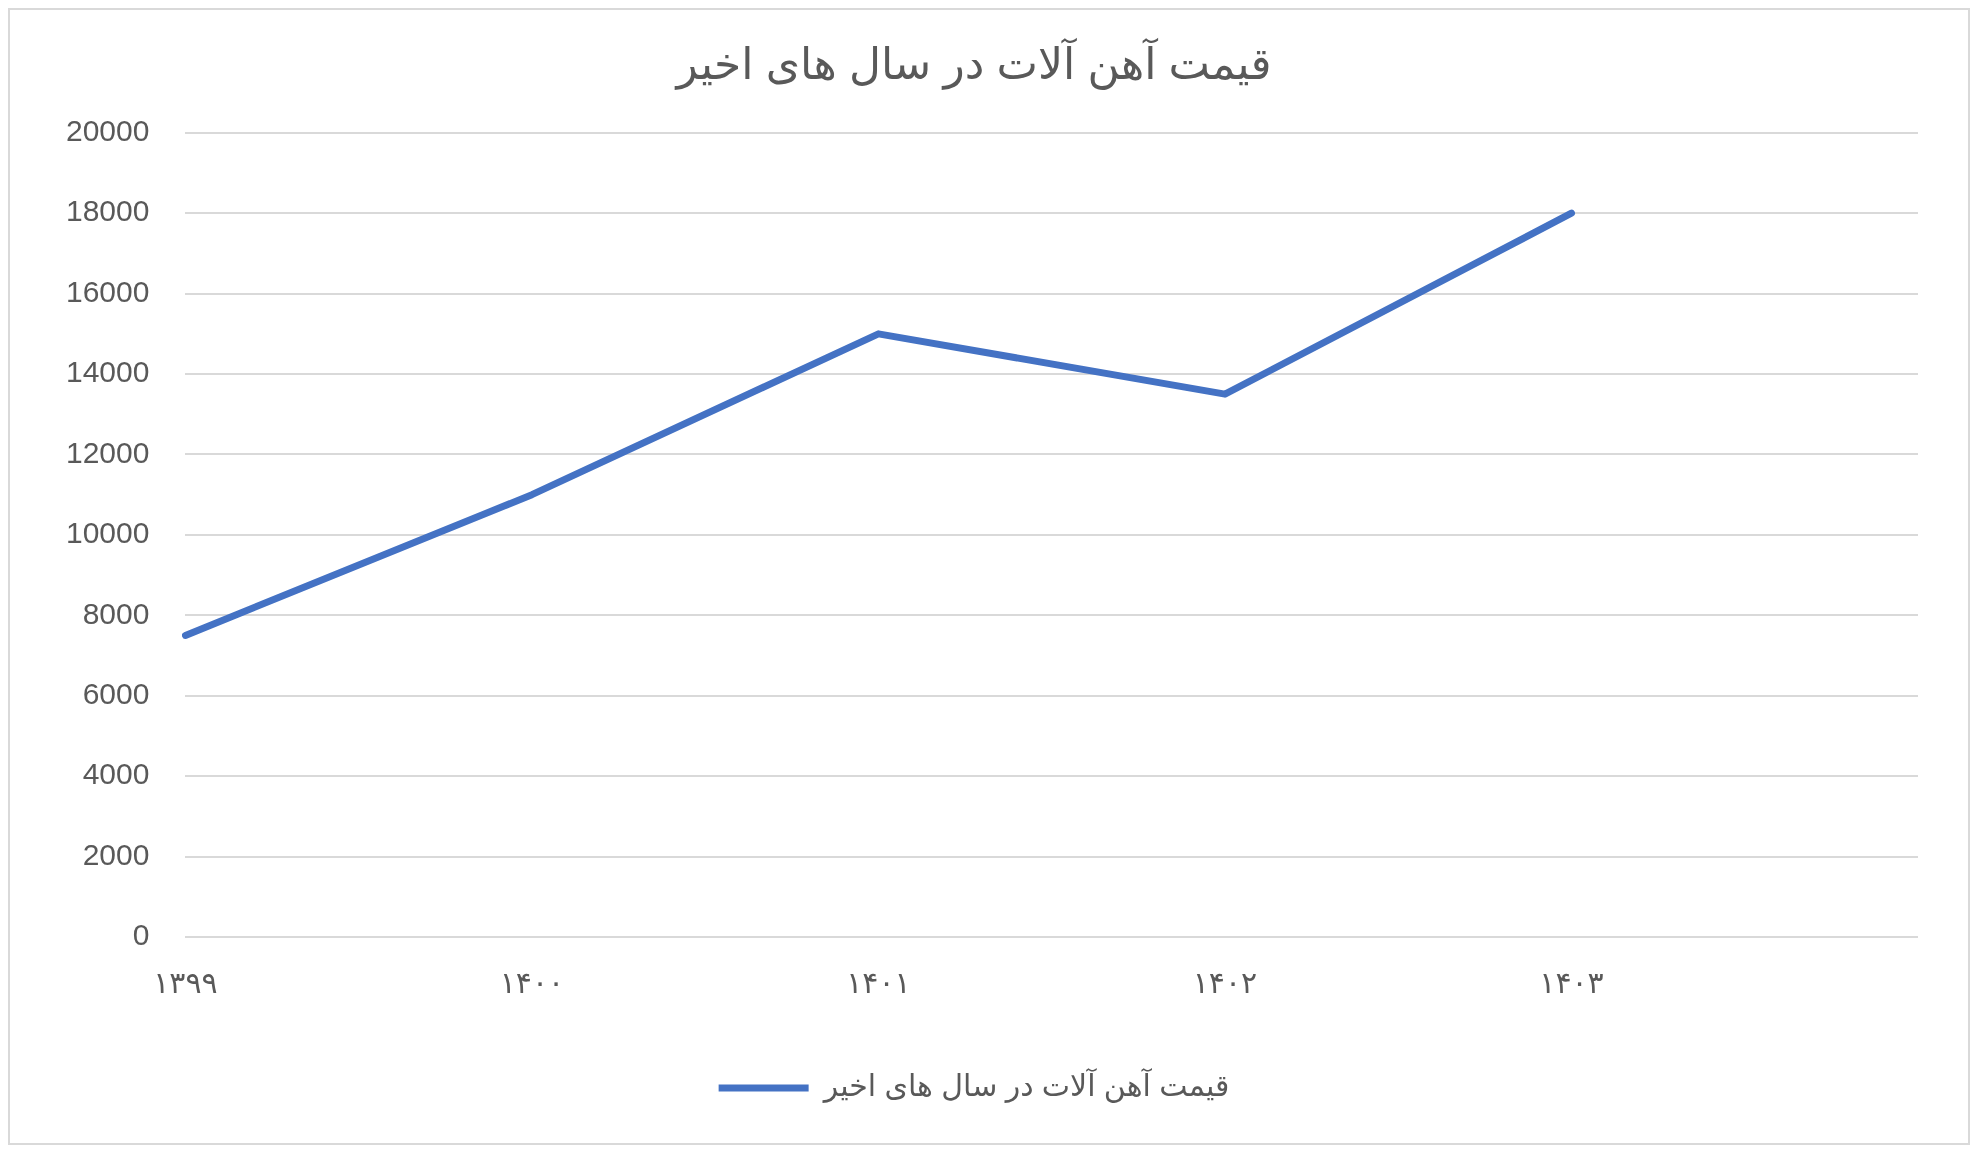 This screenshot has height=1157, width=1982. I want to click on y-tick-label: 2000, so click(116, 854).